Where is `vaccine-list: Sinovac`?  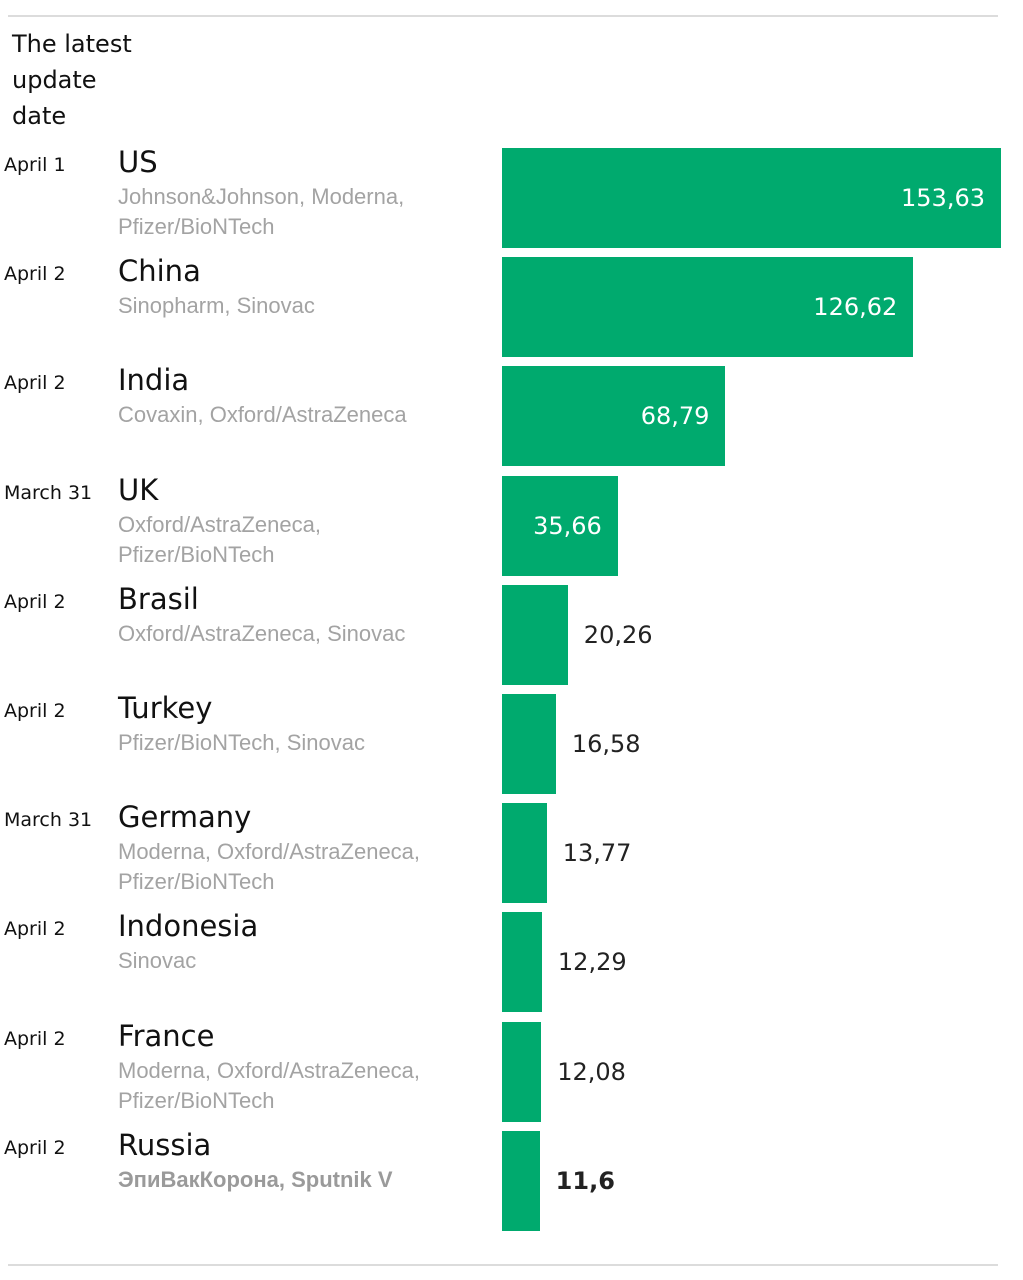
vaccine-list: Sinovac is located at coordinates (157, 961).